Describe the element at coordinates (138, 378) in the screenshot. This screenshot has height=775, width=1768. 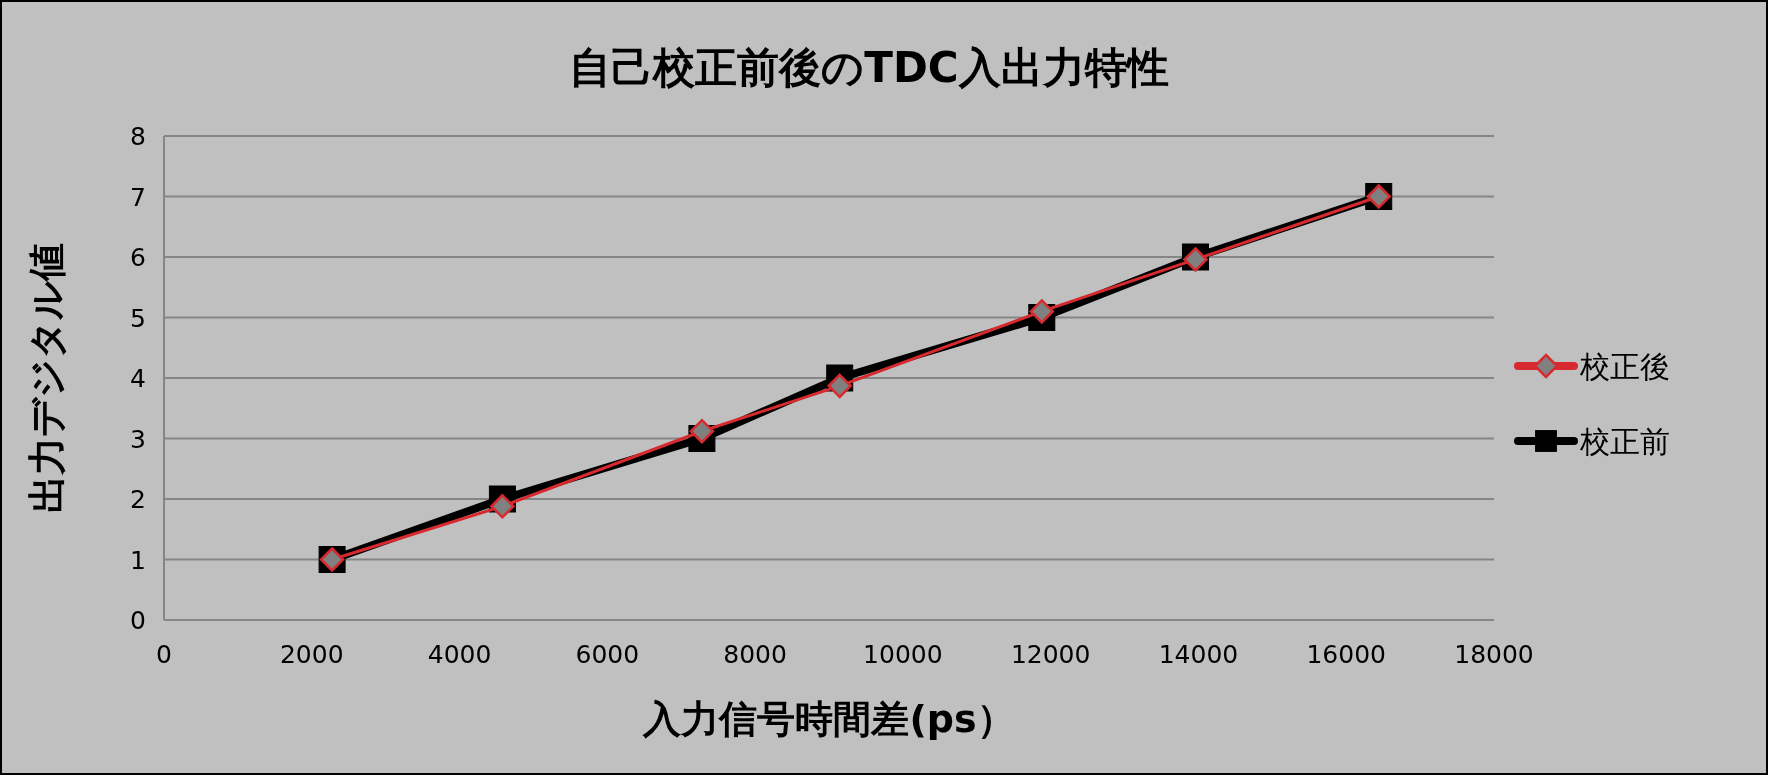
I see `y-tick-label: 4` at that location.